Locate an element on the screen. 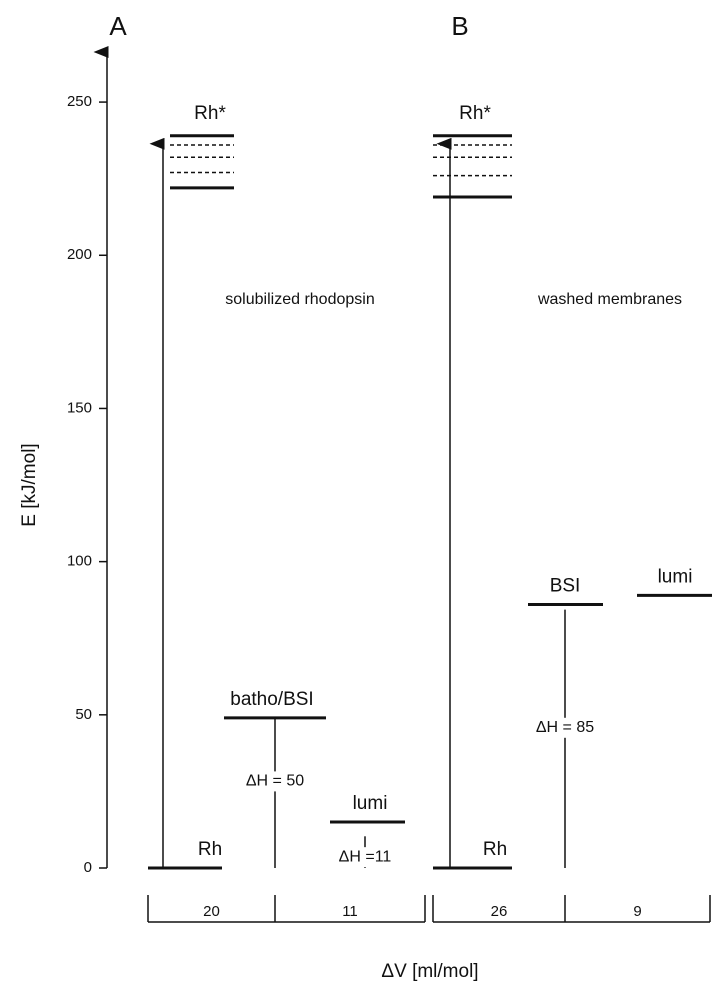 The width and height of the screenshot is (724, 1000). delta-h-label: ΔH = 85 is located at coordinates (565, 727).